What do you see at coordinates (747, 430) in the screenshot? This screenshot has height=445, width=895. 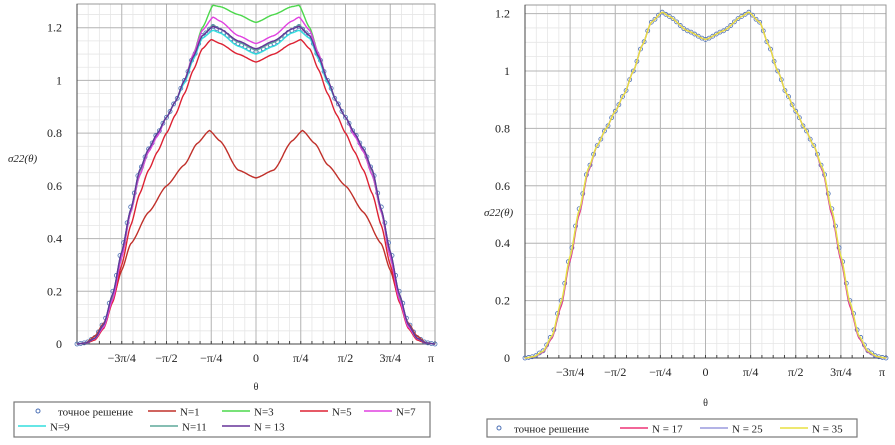 I see `legend-label: N = 25` at bounding box center [747, 430].